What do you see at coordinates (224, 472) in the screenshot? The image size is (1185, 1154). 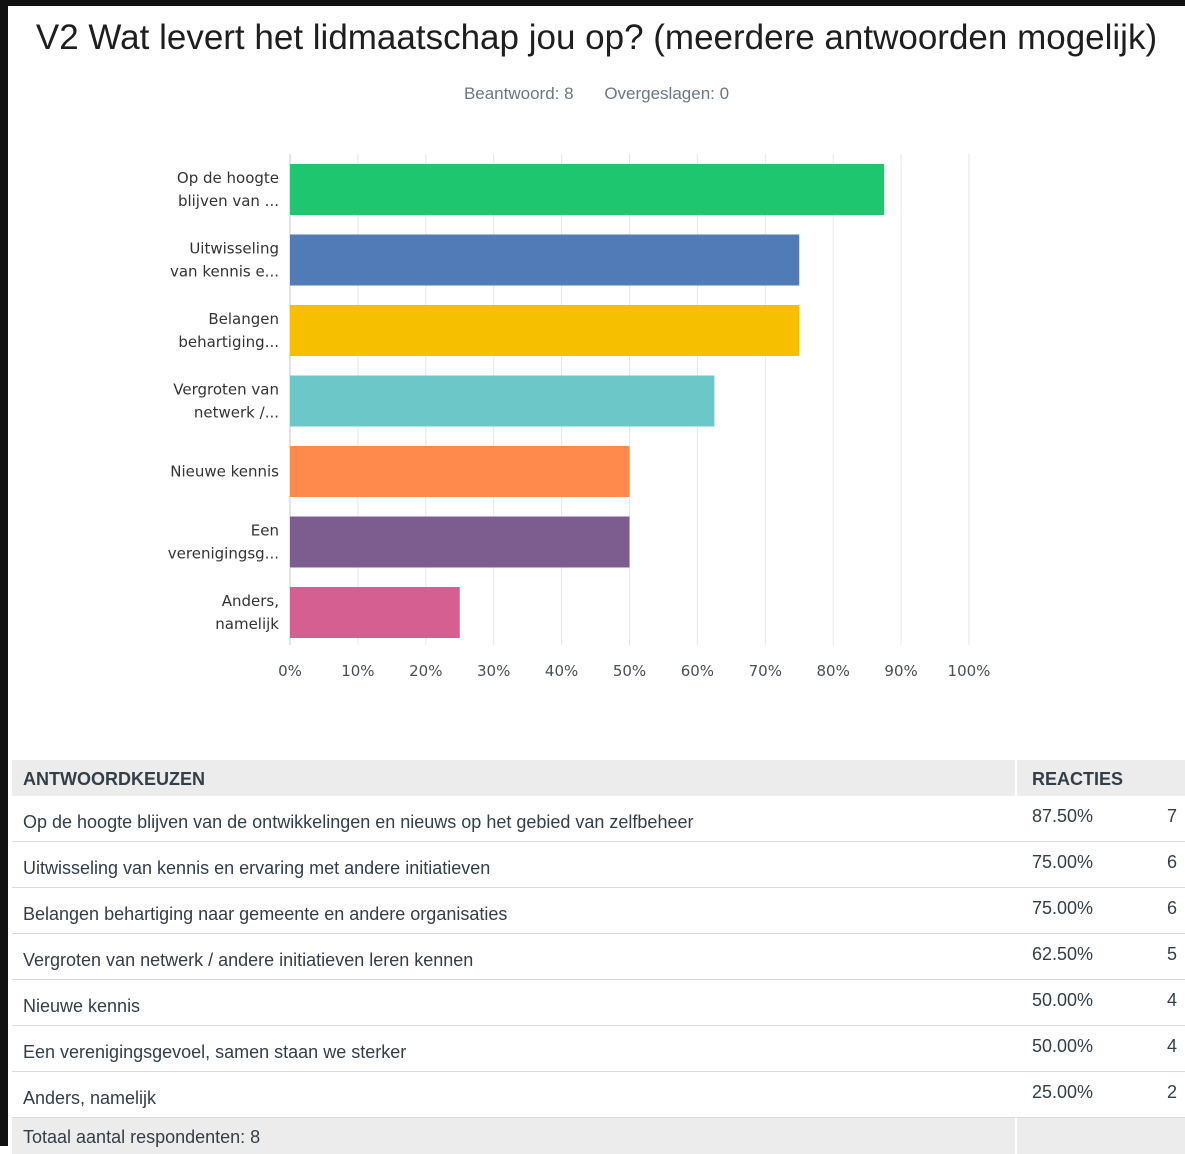 I see `category-label: Nieuwe kennis` at bounding box center [224, 472].